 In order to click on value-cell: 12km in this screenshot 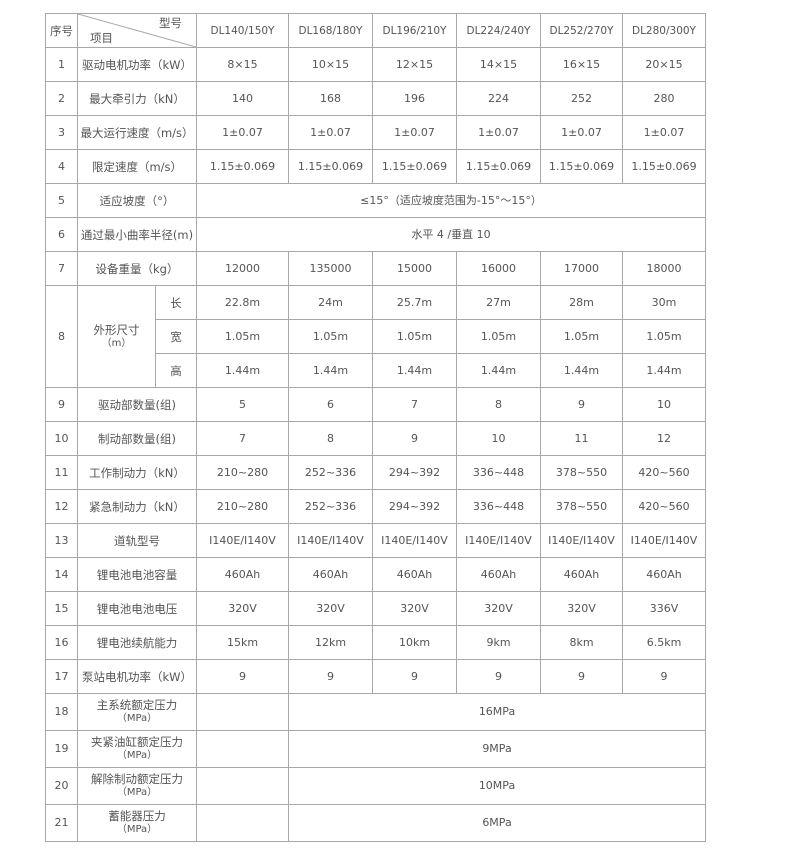, I will do `click(330, 642)`.